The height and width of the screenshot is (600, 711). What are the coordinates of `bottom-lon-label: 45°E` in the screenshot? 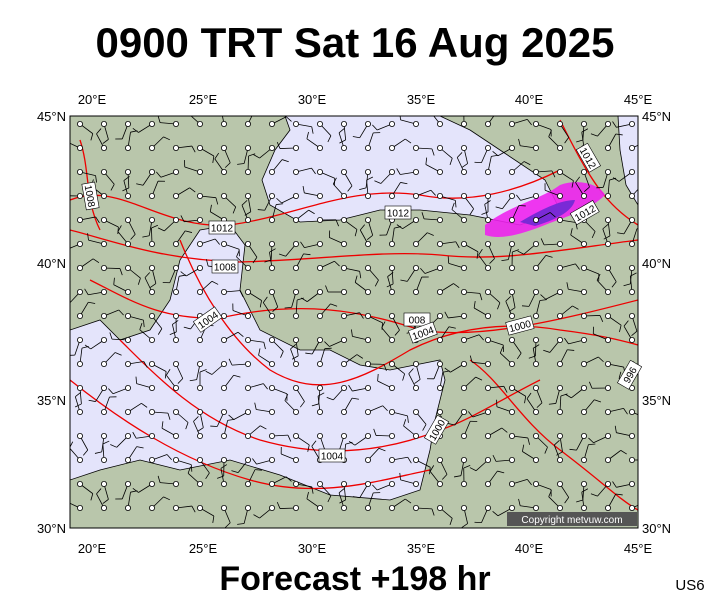 It's located at (638, 548).